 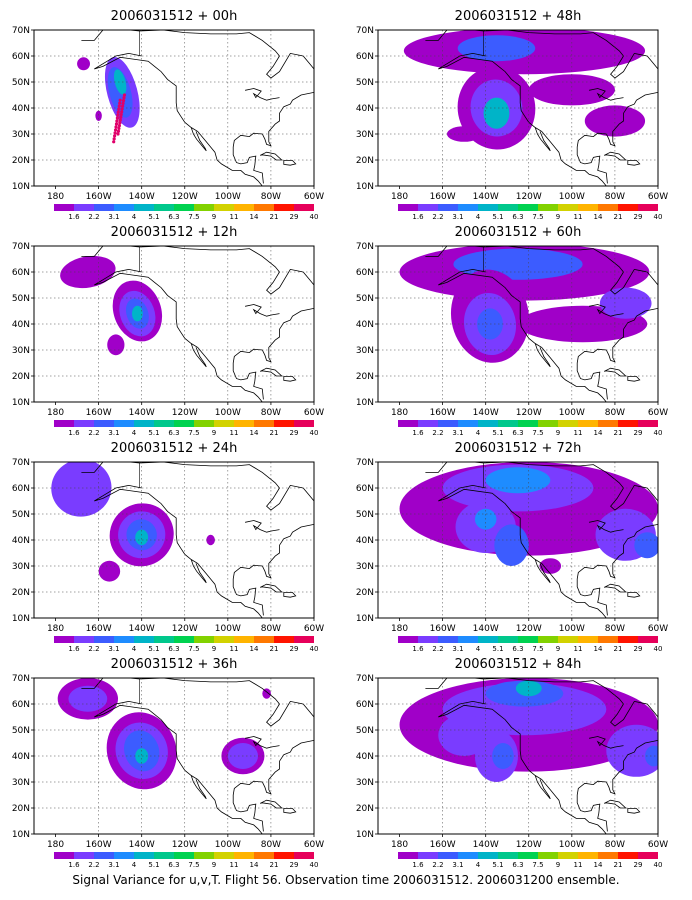 What do you see at coordinates (658, 629) in the screenshot?
I see `lon-tick-label: 60W` at bounding box center [658, 629].